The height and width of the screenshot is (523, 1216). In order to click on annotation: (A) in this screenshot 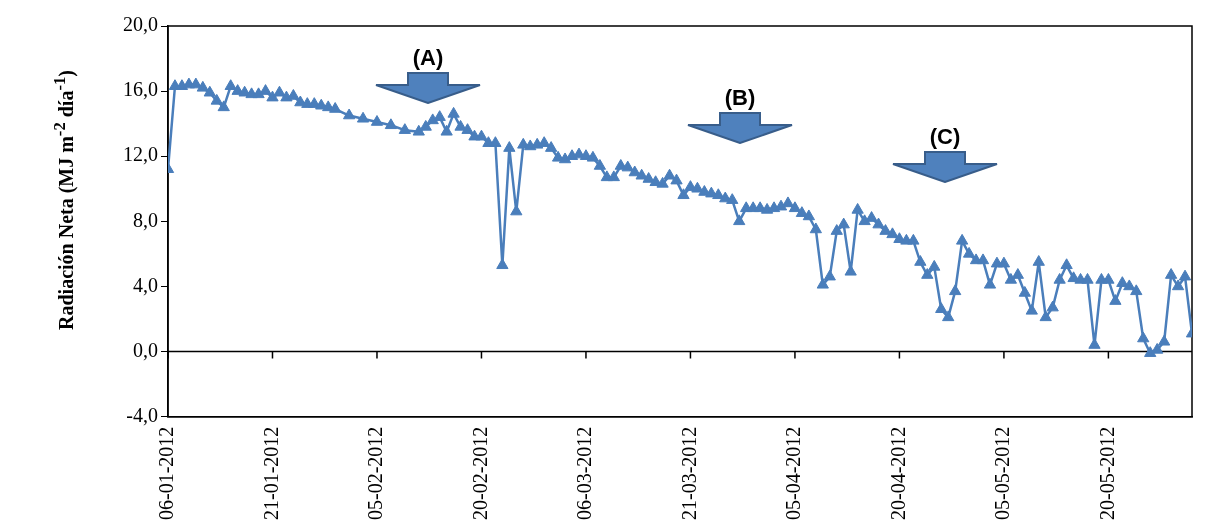, I will do `click(428, 58)`.